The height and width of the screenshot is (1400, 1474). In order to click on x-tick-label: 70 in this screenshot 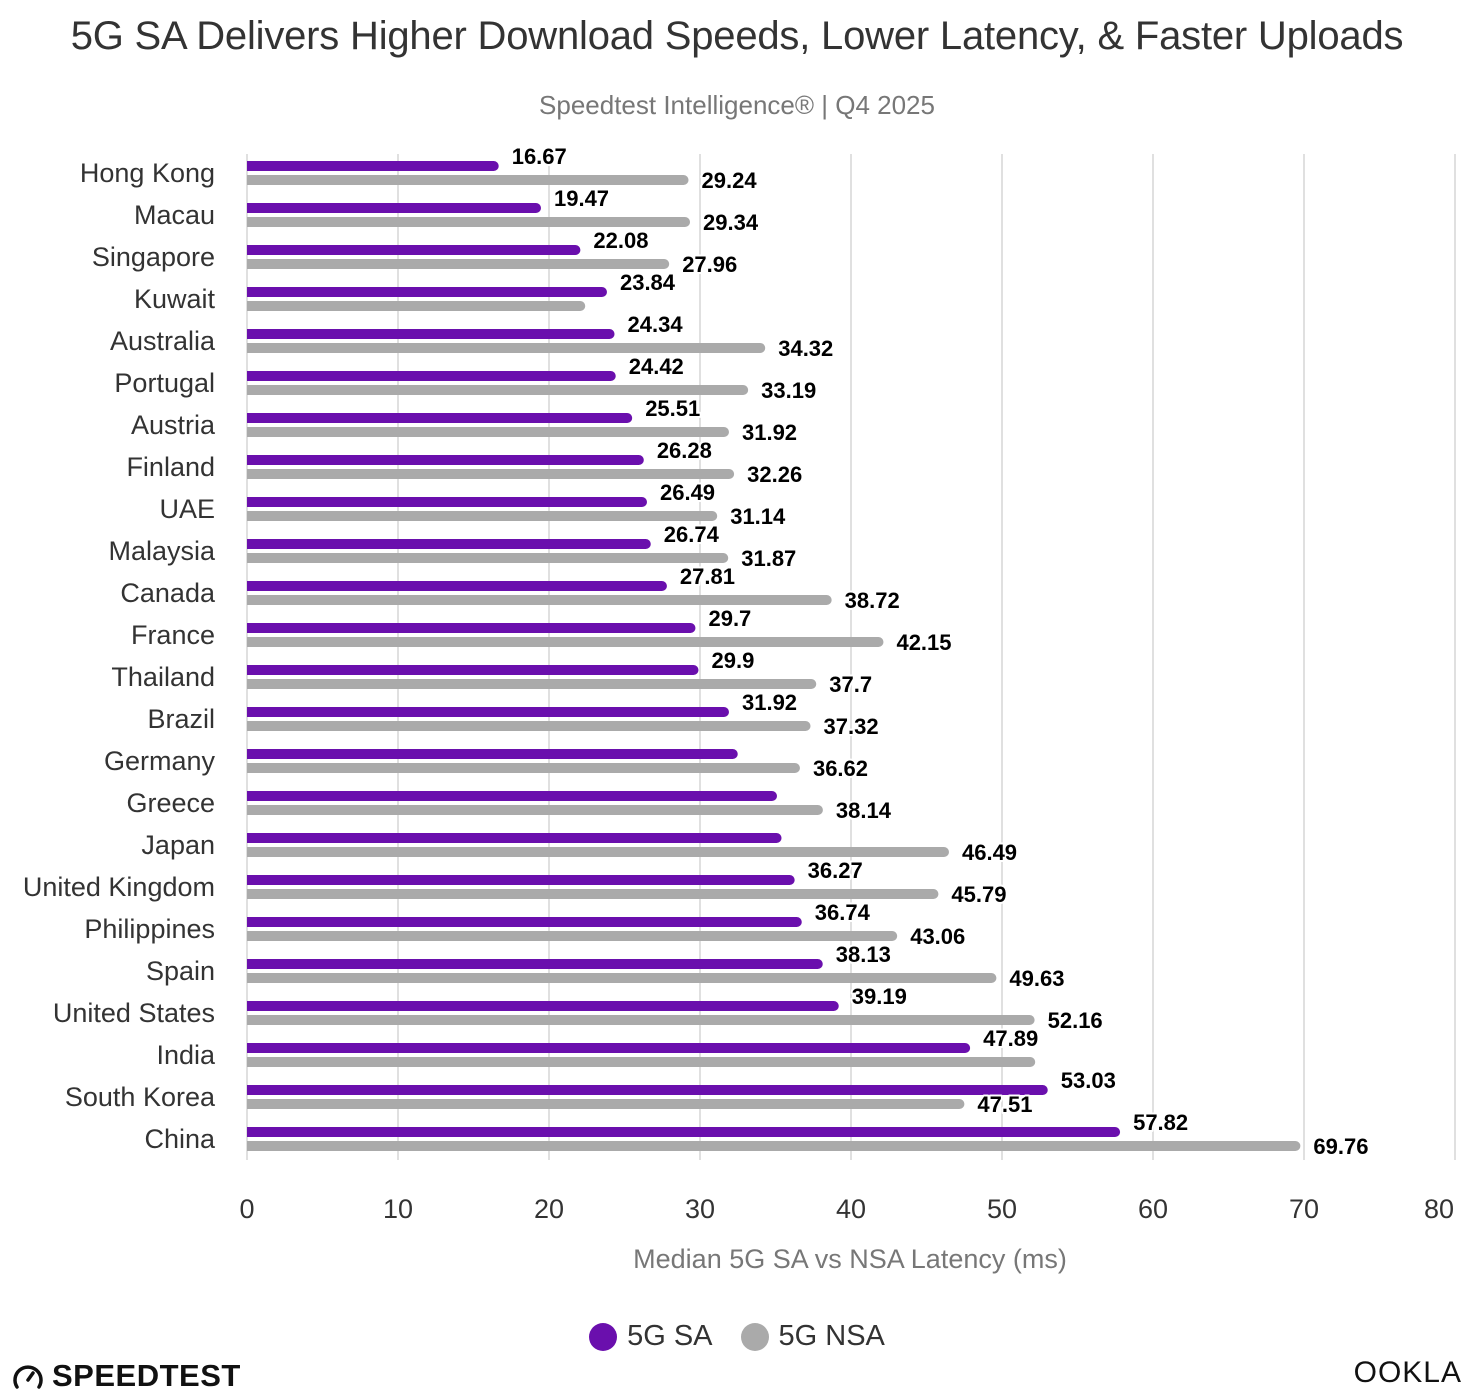, I will do `click(1304, 1209)`.